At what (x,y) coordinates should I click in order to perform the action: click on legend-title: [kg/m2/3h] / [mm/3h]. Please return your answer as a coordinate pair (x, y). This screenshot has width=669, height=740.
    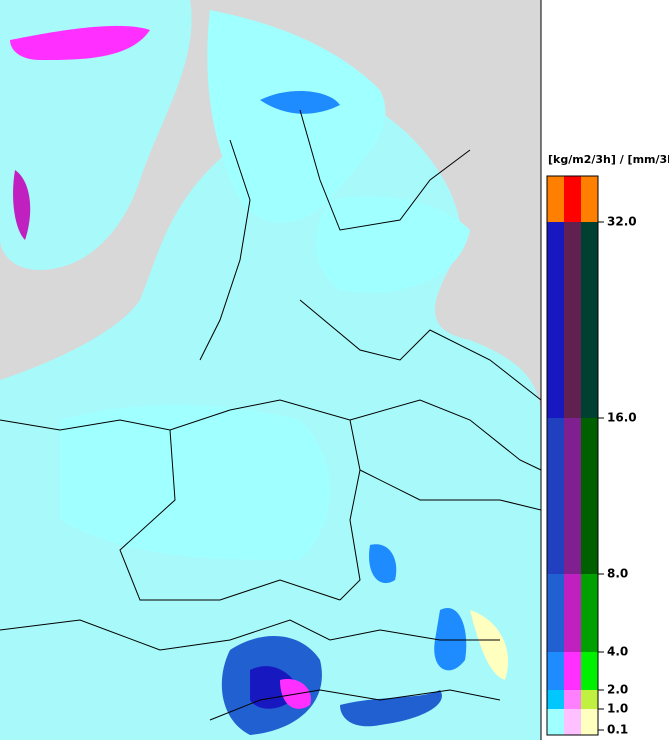
    Looking at the image, I should click on (608, 159).